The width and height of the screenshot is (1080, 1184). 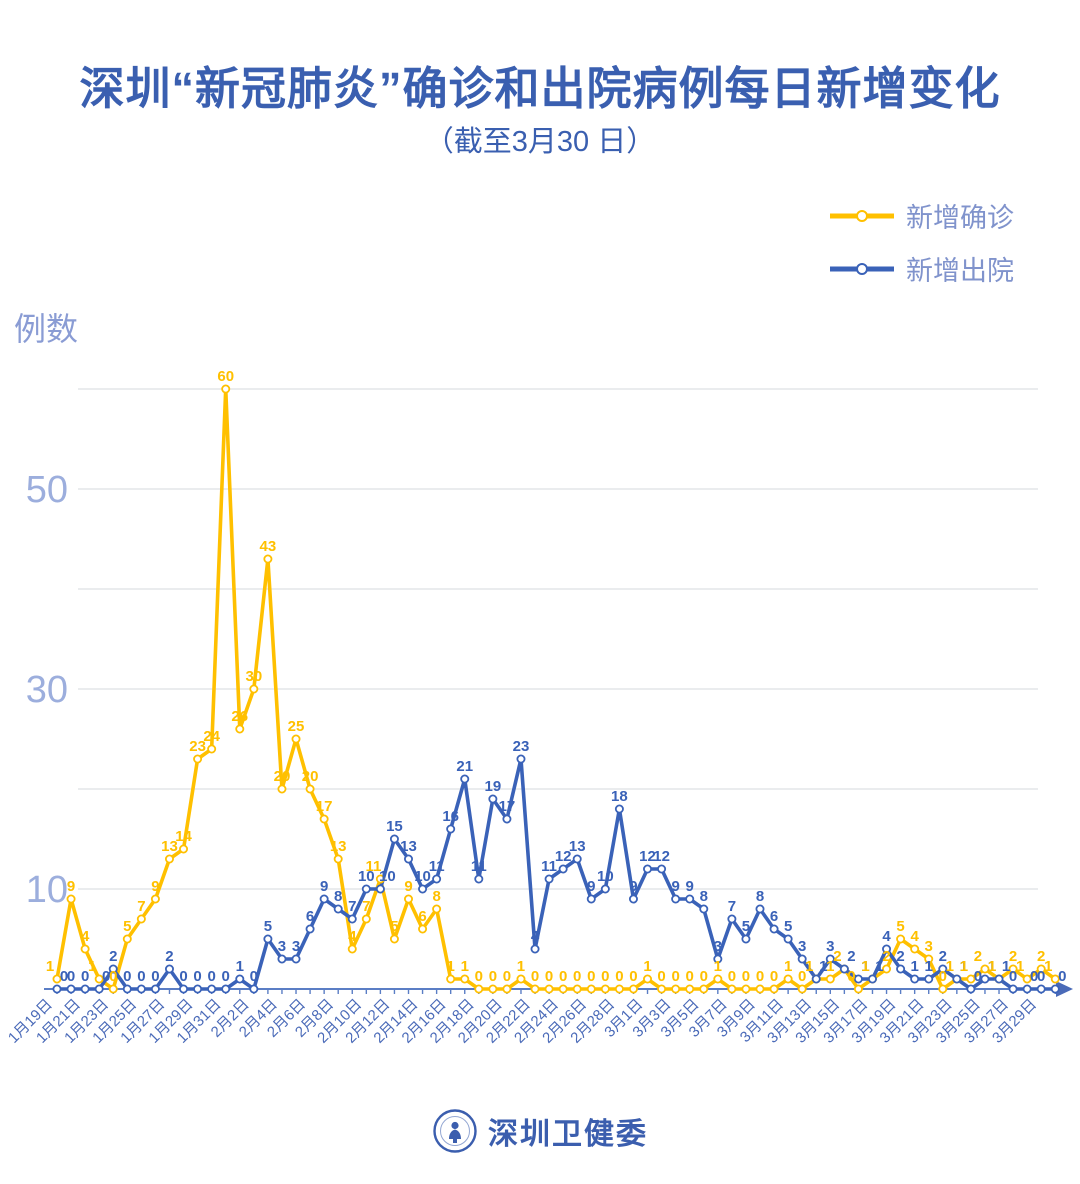 What do you see at coordinates (211, 736) in the screenshot?
I see `value-label-confirmed: 24` at bounding box center [211, 736].